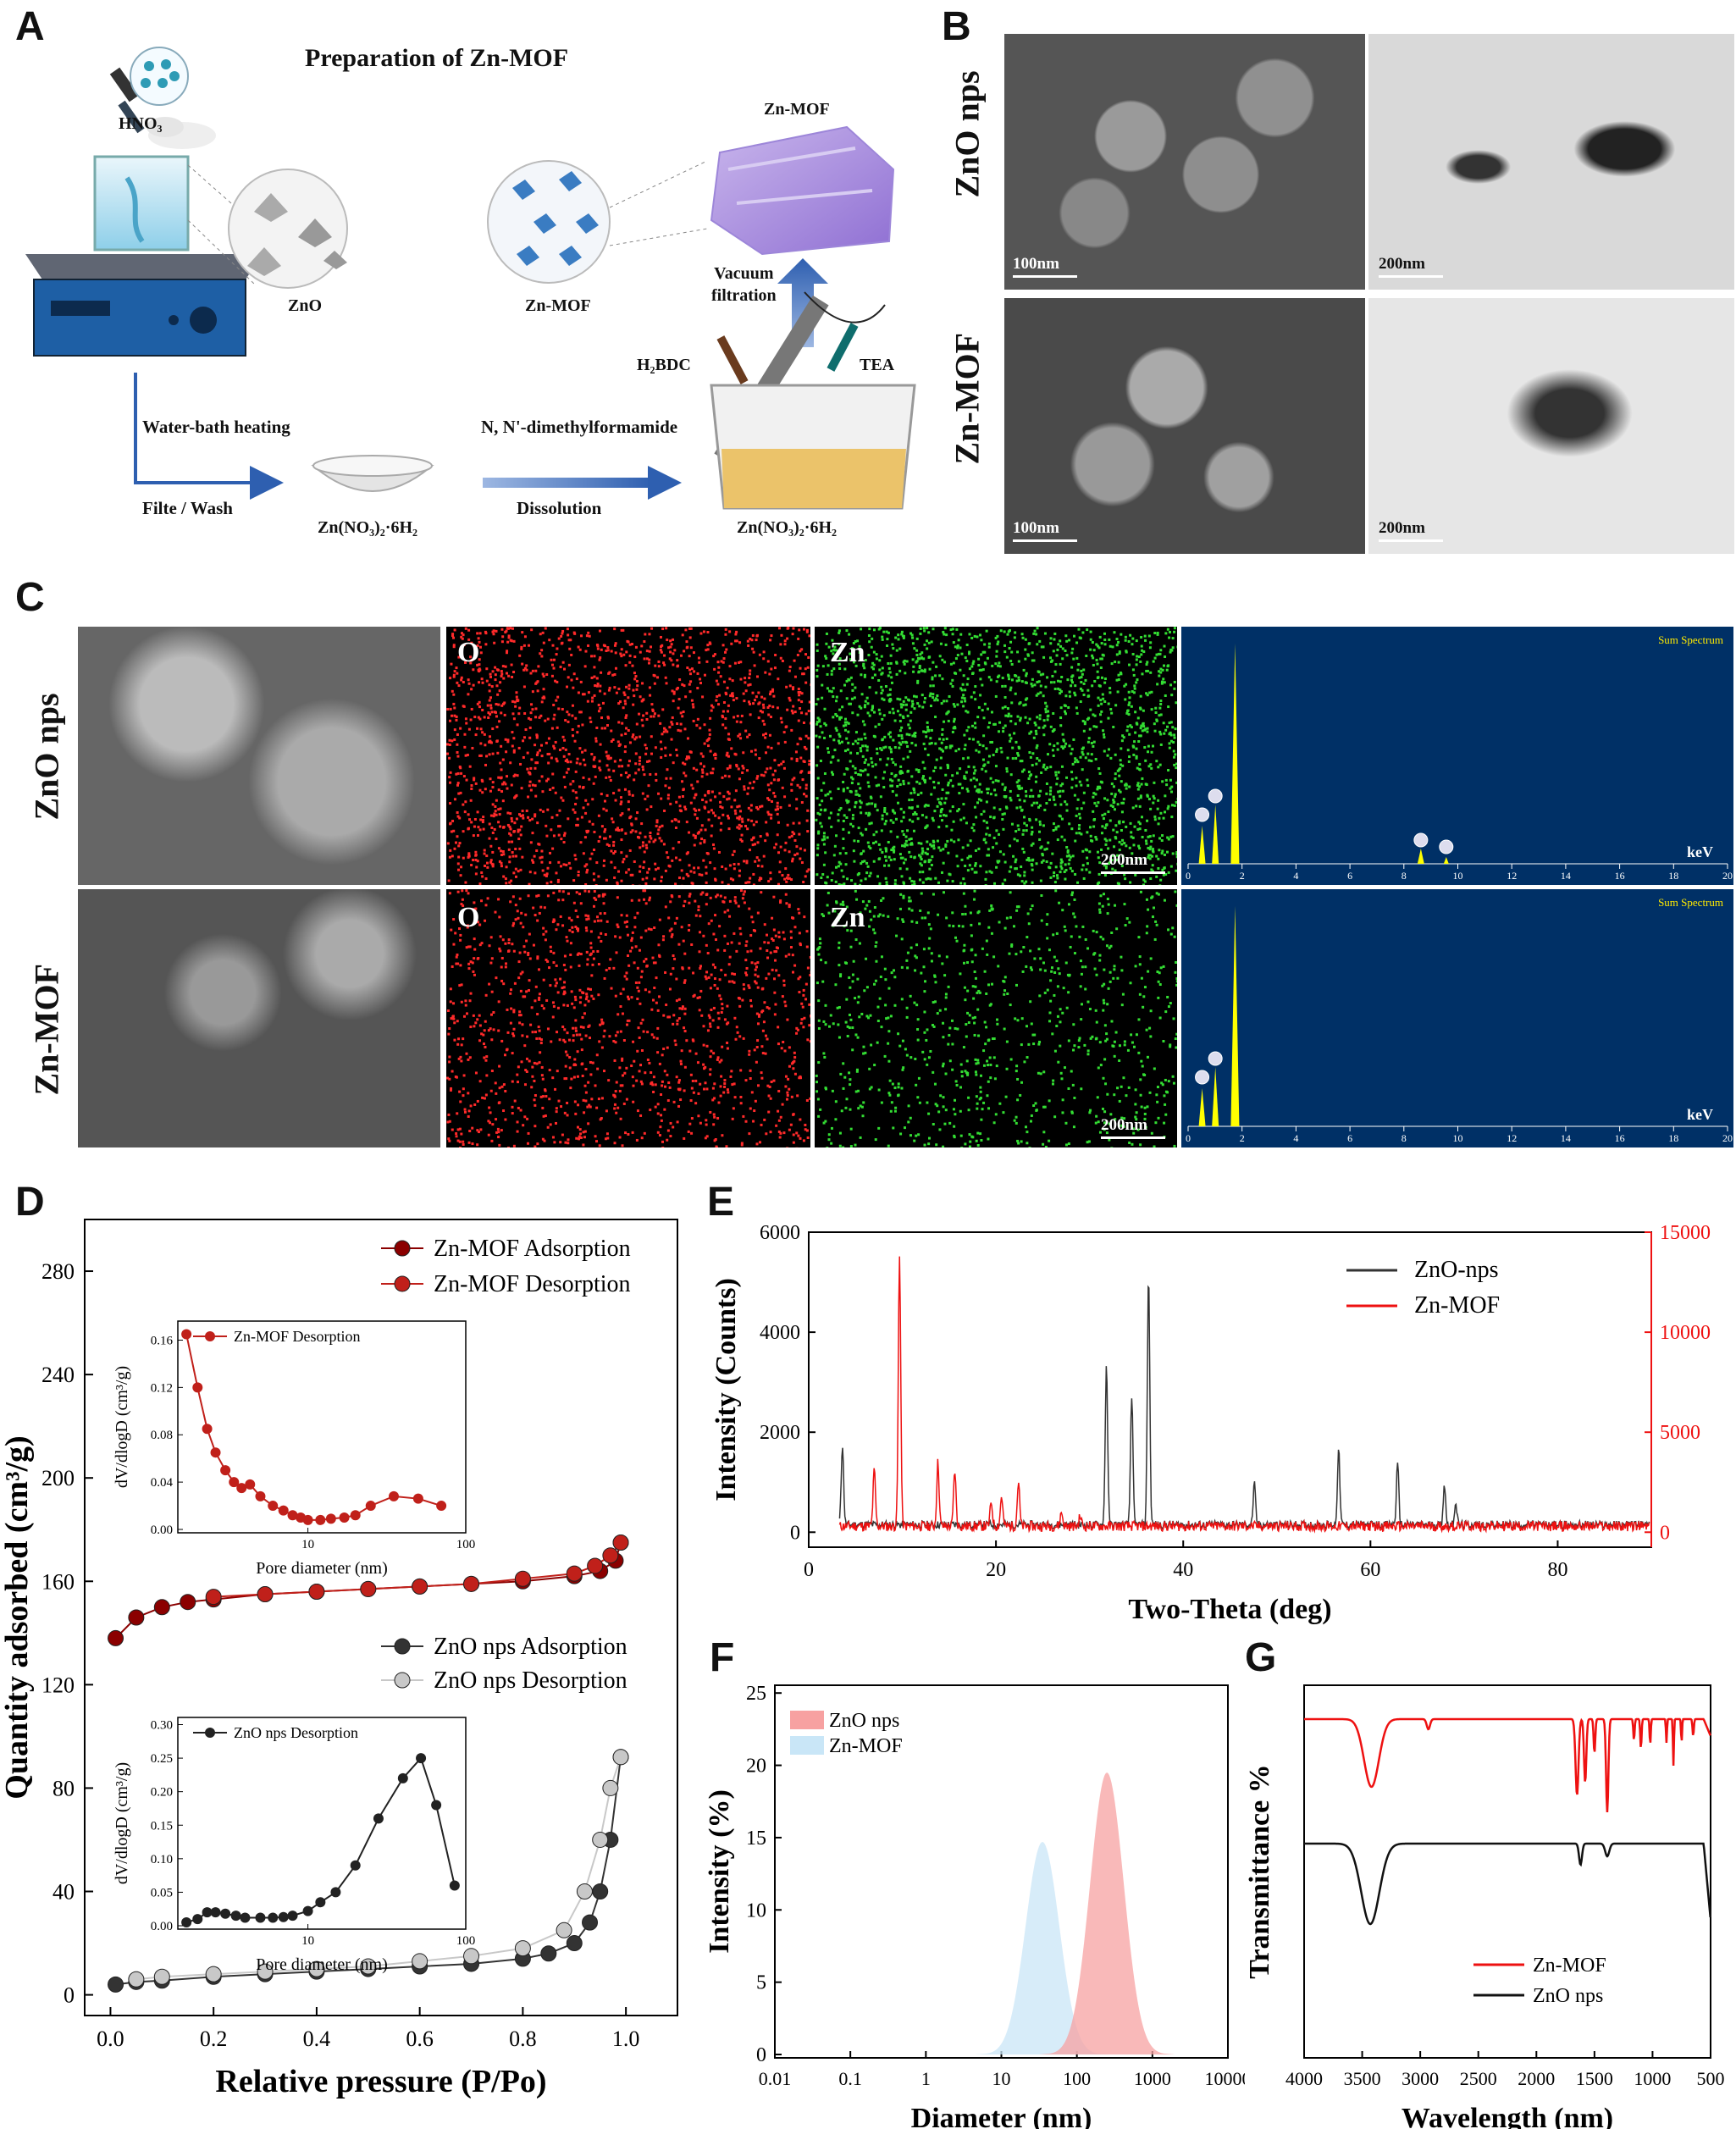  I want to click on zno-crystal-icon, so click(288, 229).